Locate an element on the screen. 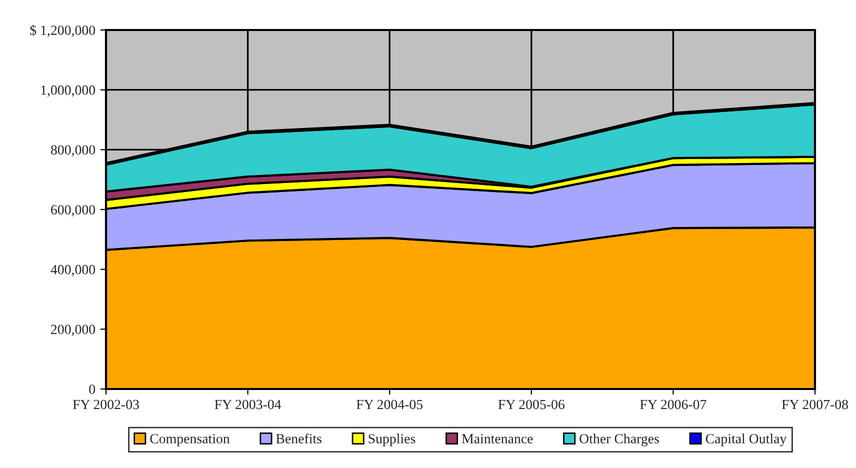 This screenshot has height=468, width=856. legend-label: Capital Outlay is located at coordinates (746, 440).